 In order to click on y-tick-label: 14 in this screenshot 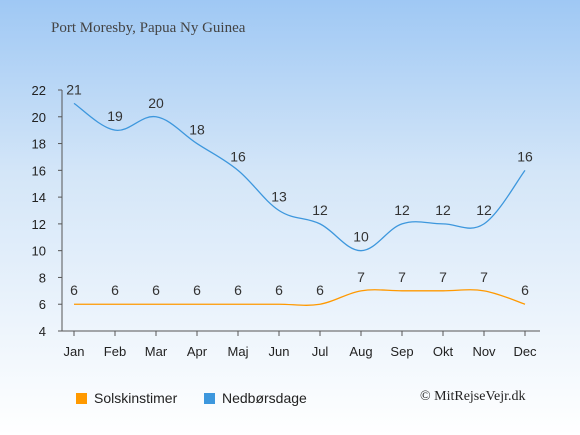, I will do `click(39, 197)`.